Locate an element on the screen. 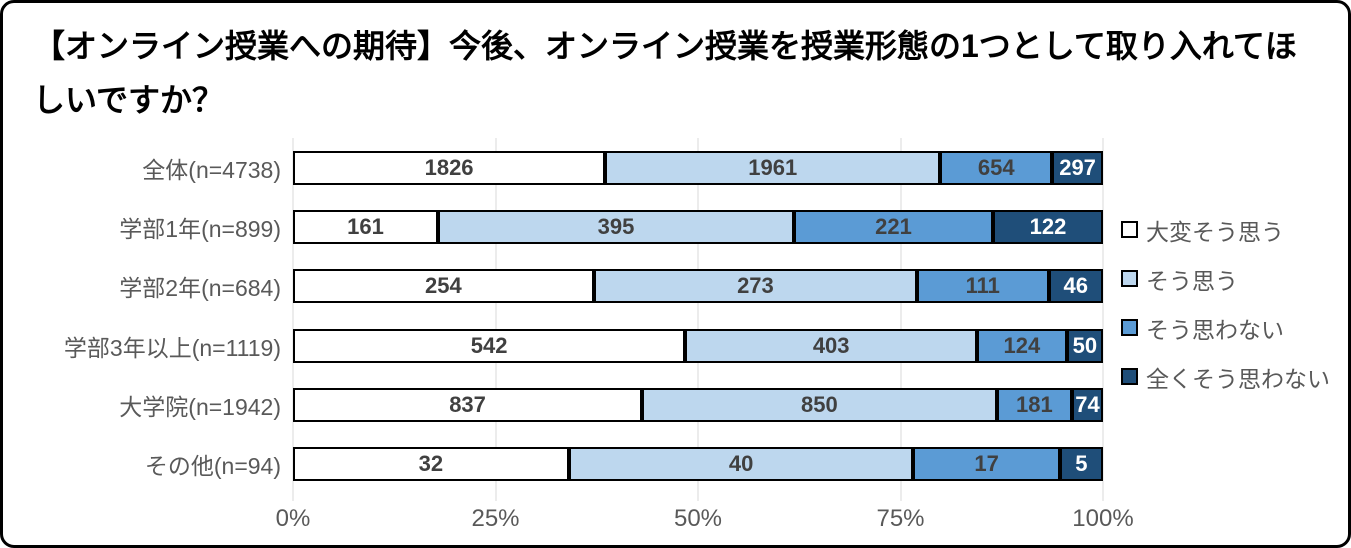 Image resolution: width=1351 pixels, height=548 pixels. bar-value-label: 837 is located at coordinates (467, 404).